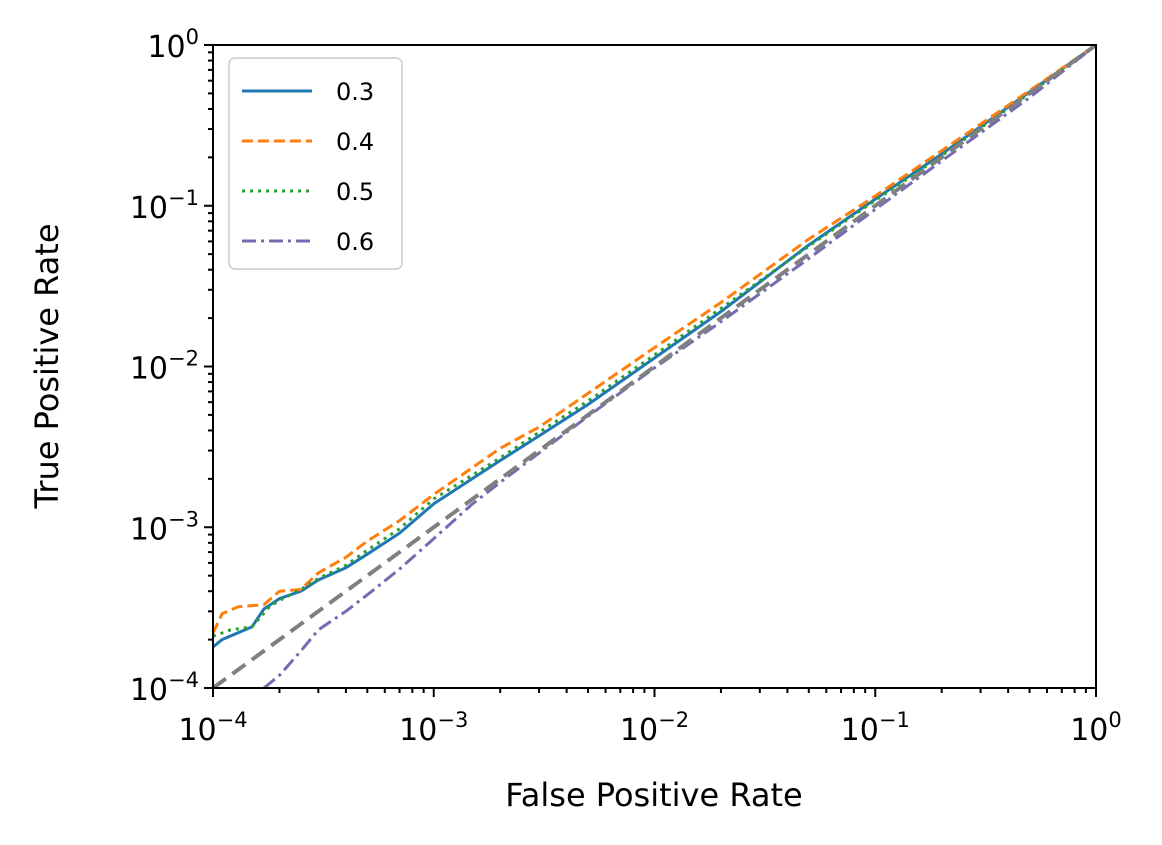 The image size is (1162, 845). What do you see at coordinates (47, 366) in the screenshot?
I see `y-axis-label: True Positive Rate` at bounding box center [47, 366].